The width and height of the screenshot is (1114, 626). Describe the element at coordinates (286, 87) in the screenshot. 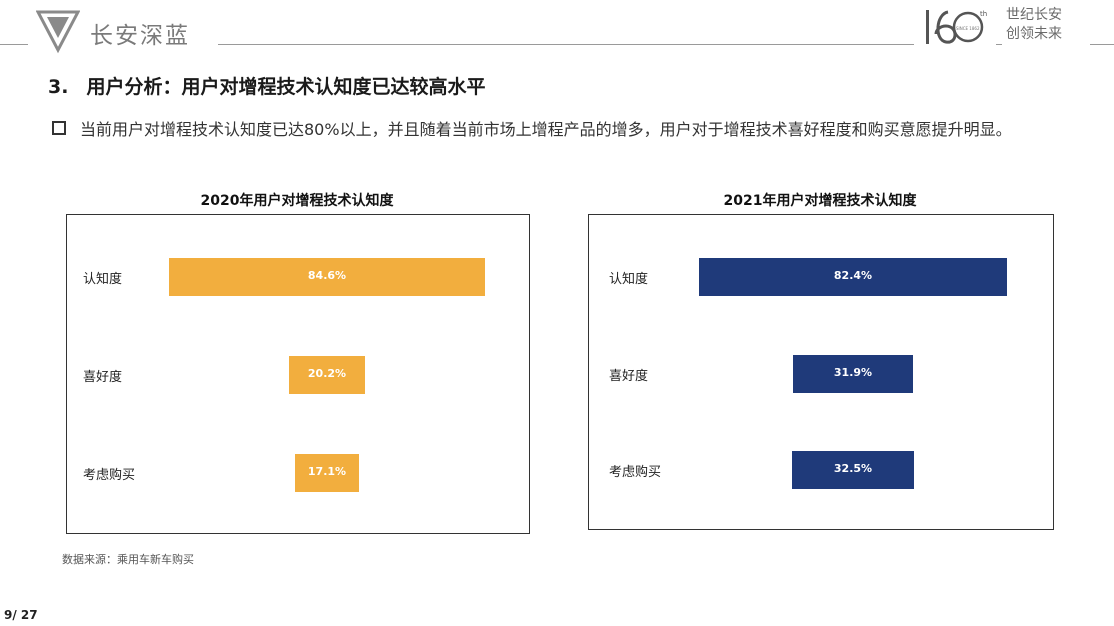

I see `slide-title-text: 用户分析：用户对增程技术认知度已达较高水平` at that location.